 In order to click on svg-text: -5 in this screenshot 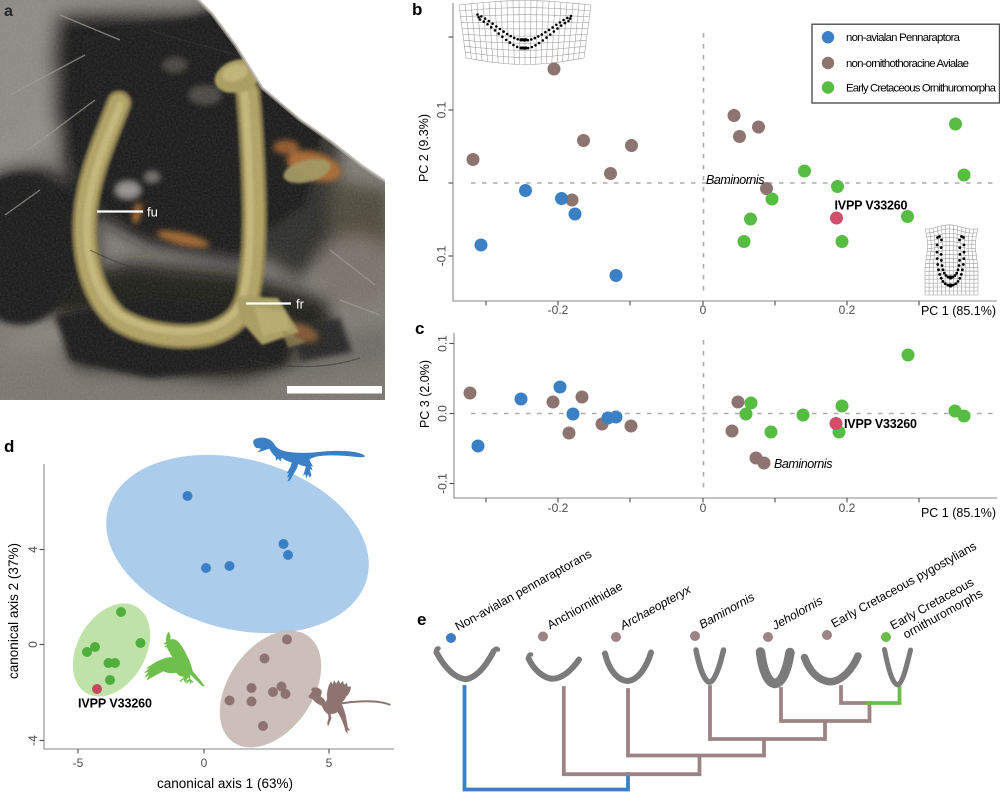, I will do `click(78, 763)`.